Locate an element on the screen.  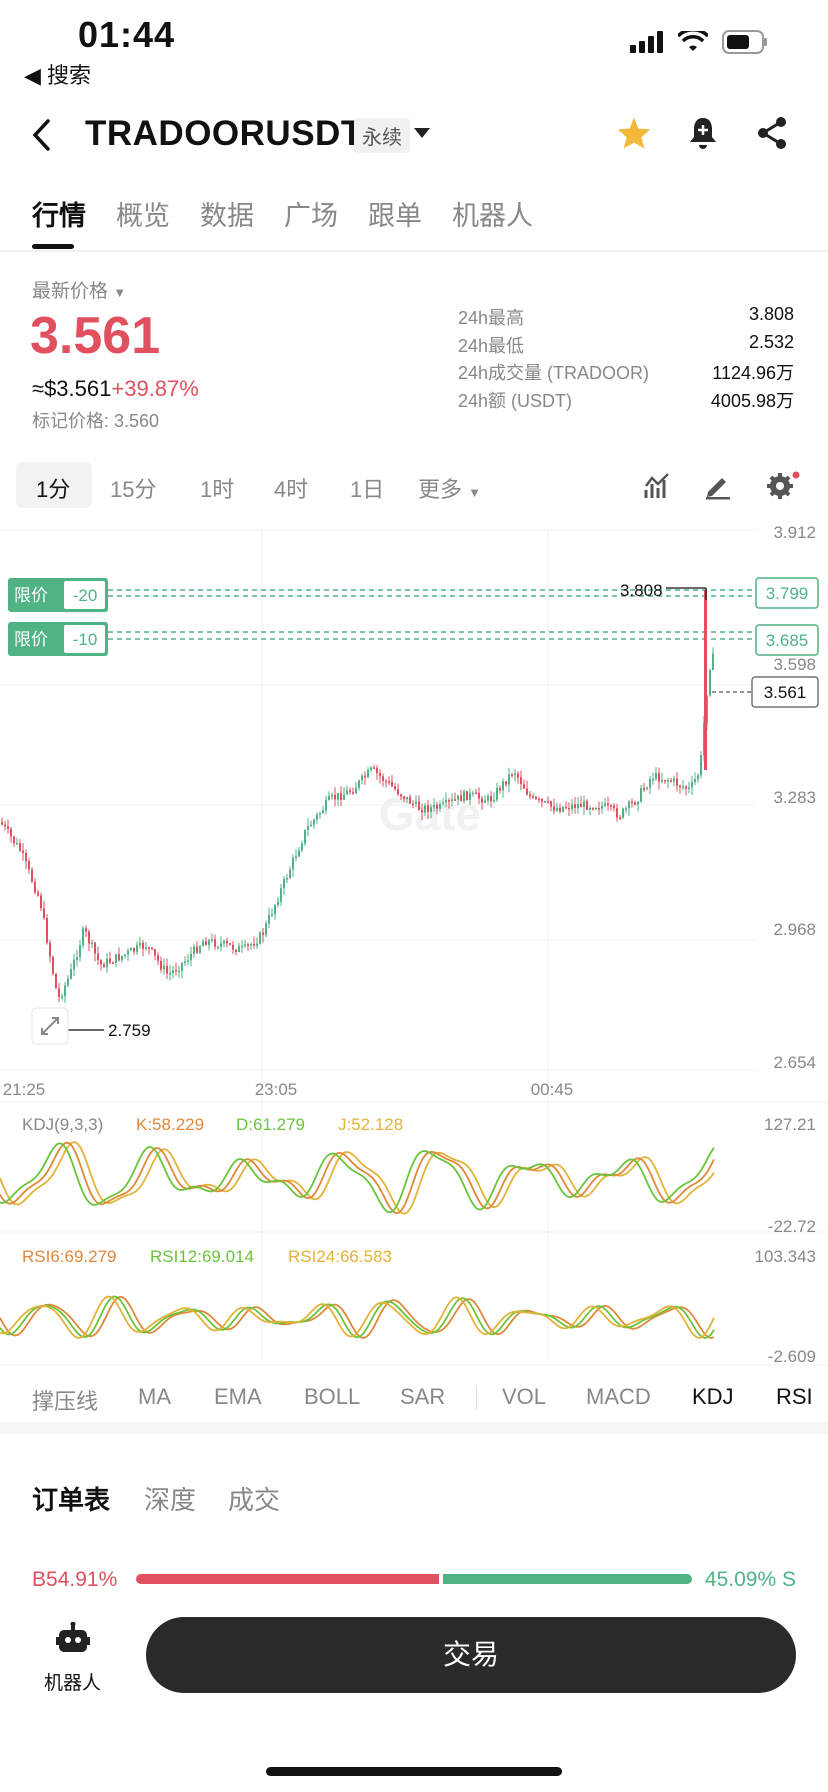
timeframe-15m: 15分 is located at coordinates (133, 489).